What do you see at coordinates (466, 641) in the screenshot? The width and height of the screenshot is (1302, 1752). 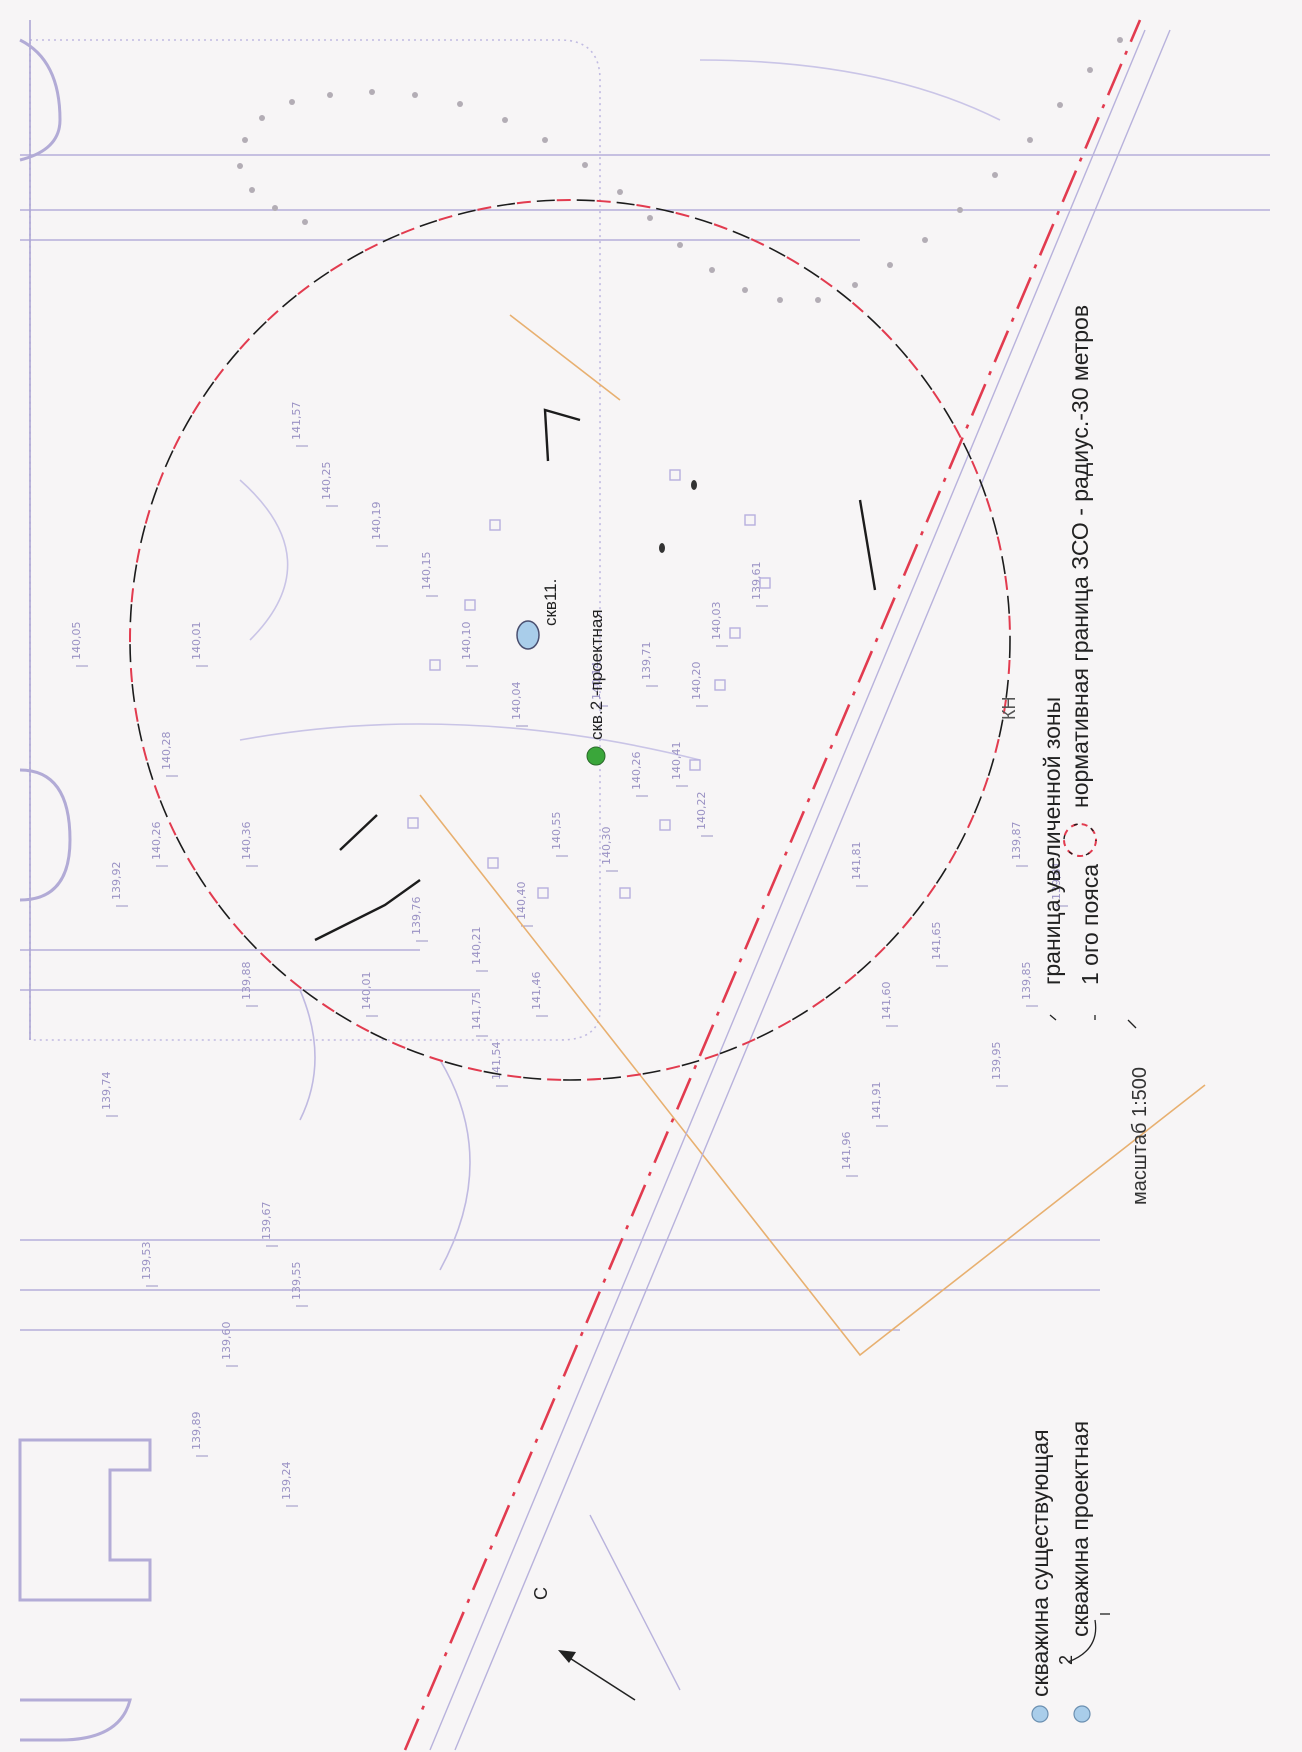 I see `elevation-mark: 140,10` at bounding box center [466, 641].